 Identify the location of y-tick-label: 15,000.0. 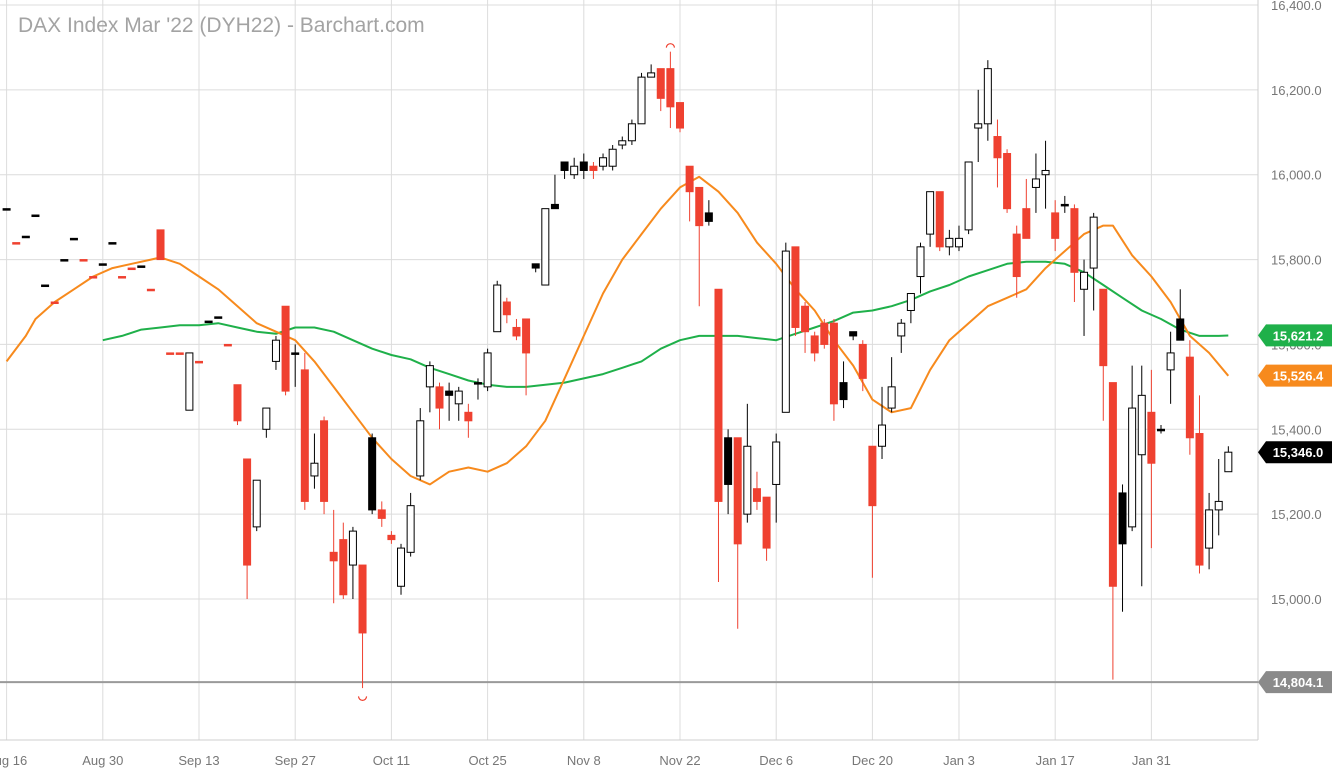
(1296, 599).